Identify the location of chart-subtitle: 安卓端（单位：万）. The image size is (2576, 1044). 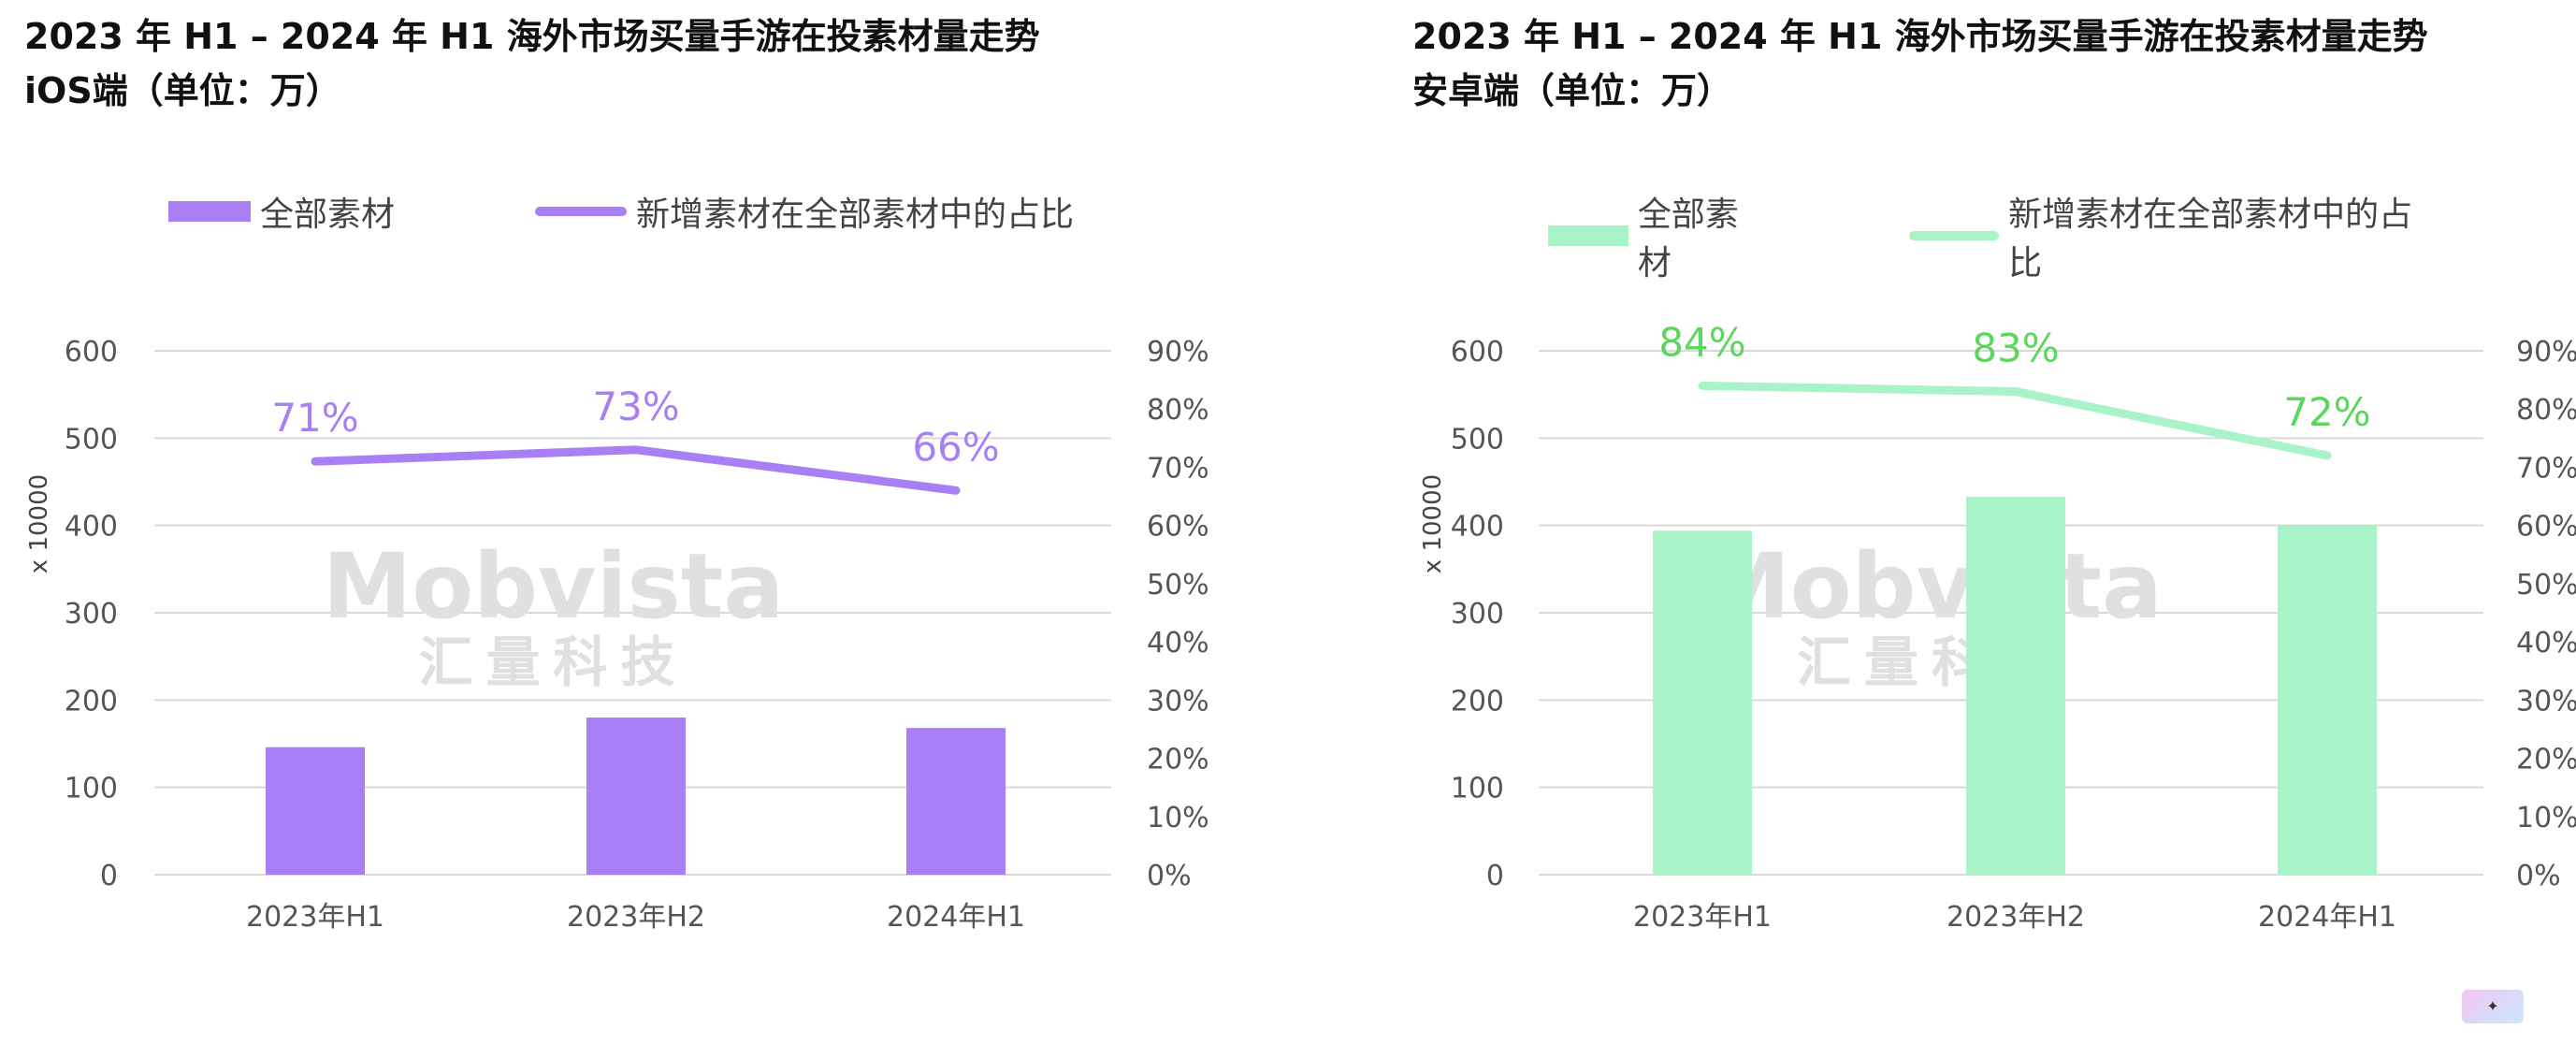
(1572, 90).